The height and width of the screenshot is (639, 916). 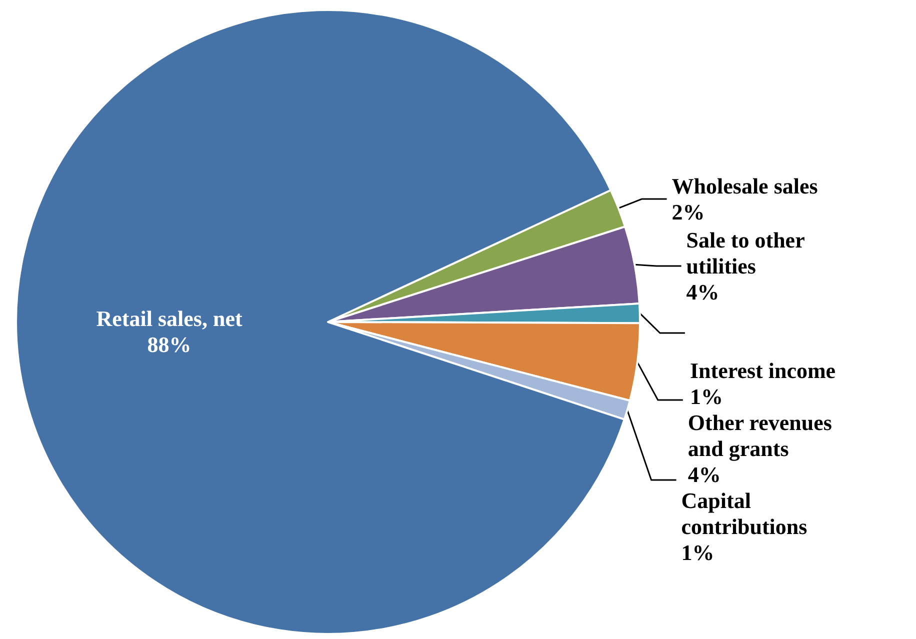 I want to click on slice-label: Other revenues and grants, so click(x=763, y=435).